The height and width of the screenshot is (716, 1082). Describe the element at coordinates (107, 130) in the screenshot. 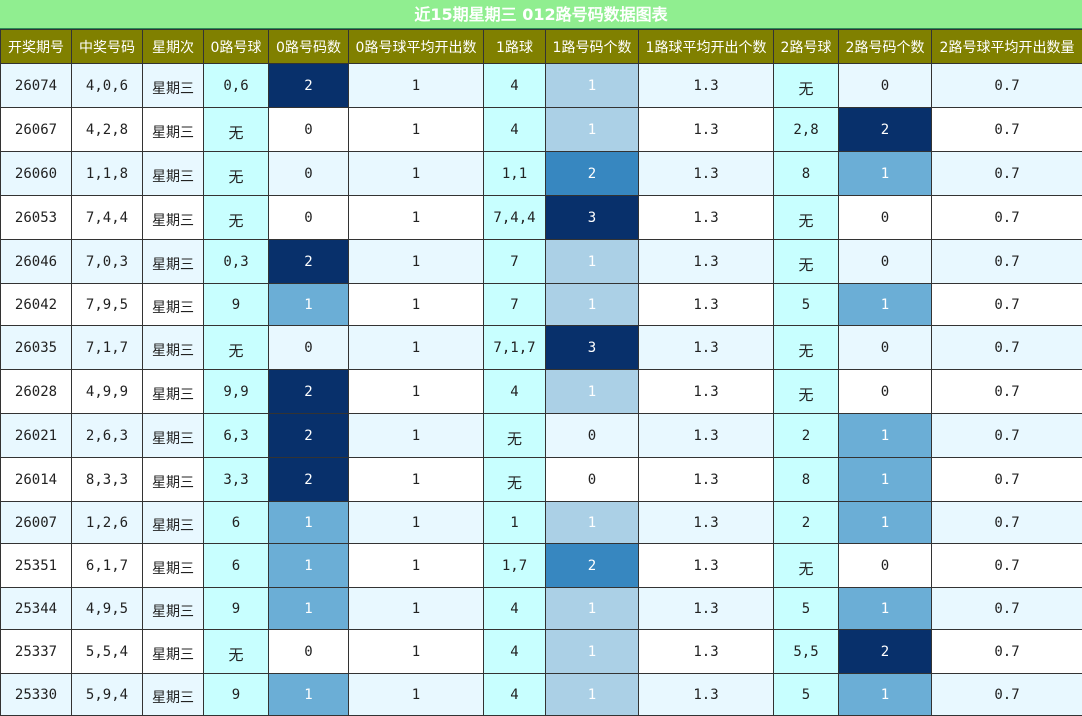

I see `cell-numbers: 4,2,8` at that location.